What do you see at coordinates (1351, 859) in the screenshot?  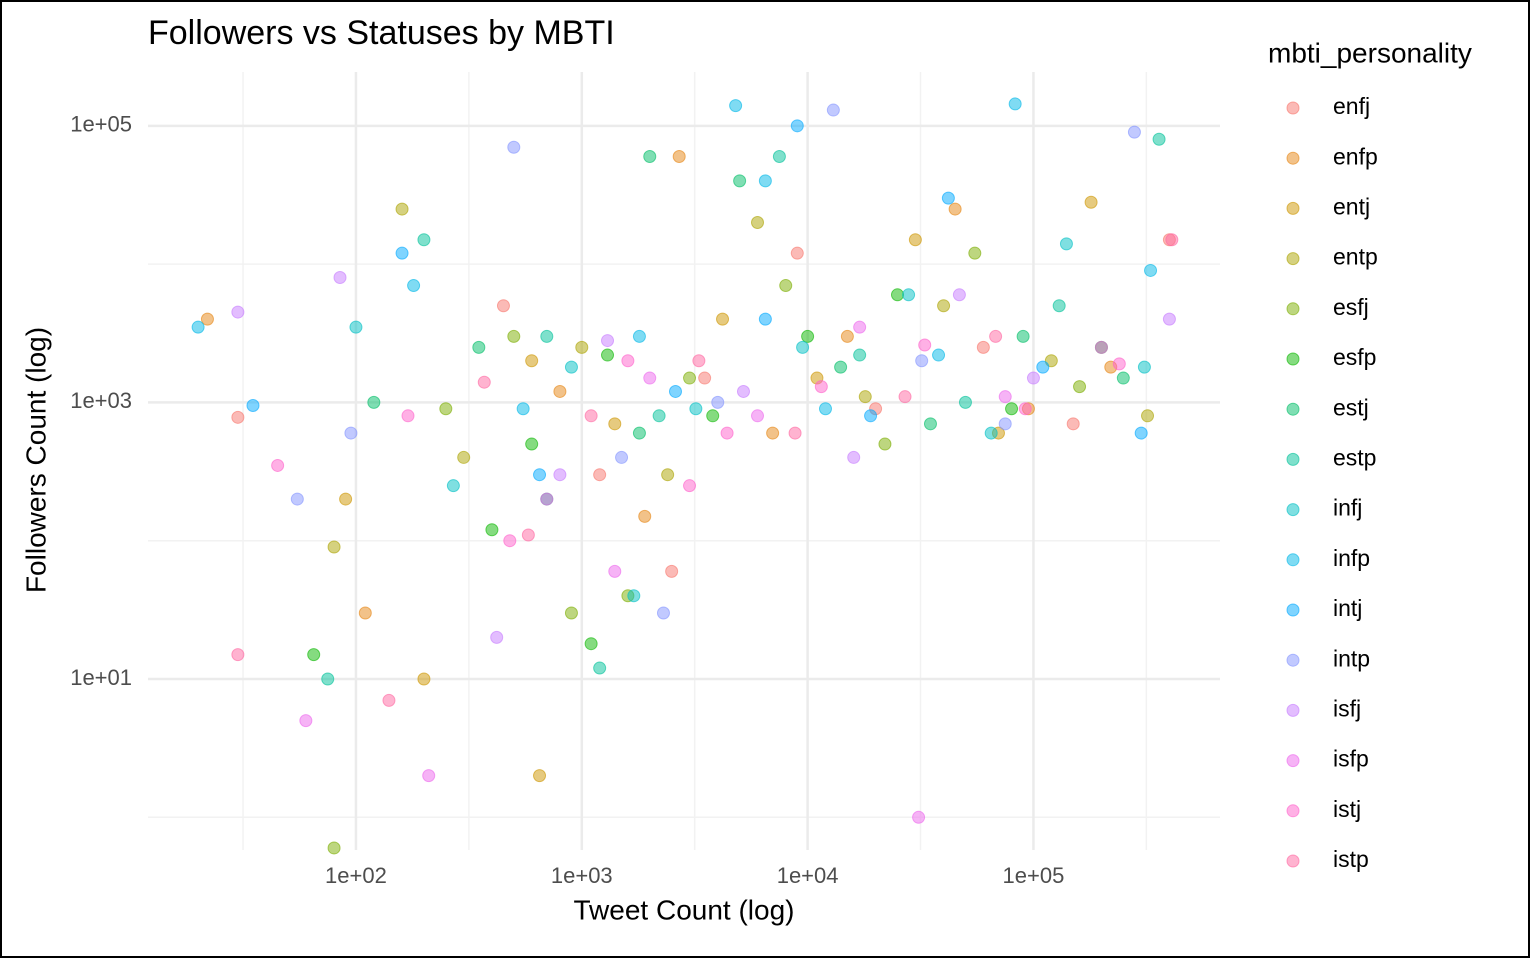 I see `legend-label: istp` at bounding box center [1351, 859].